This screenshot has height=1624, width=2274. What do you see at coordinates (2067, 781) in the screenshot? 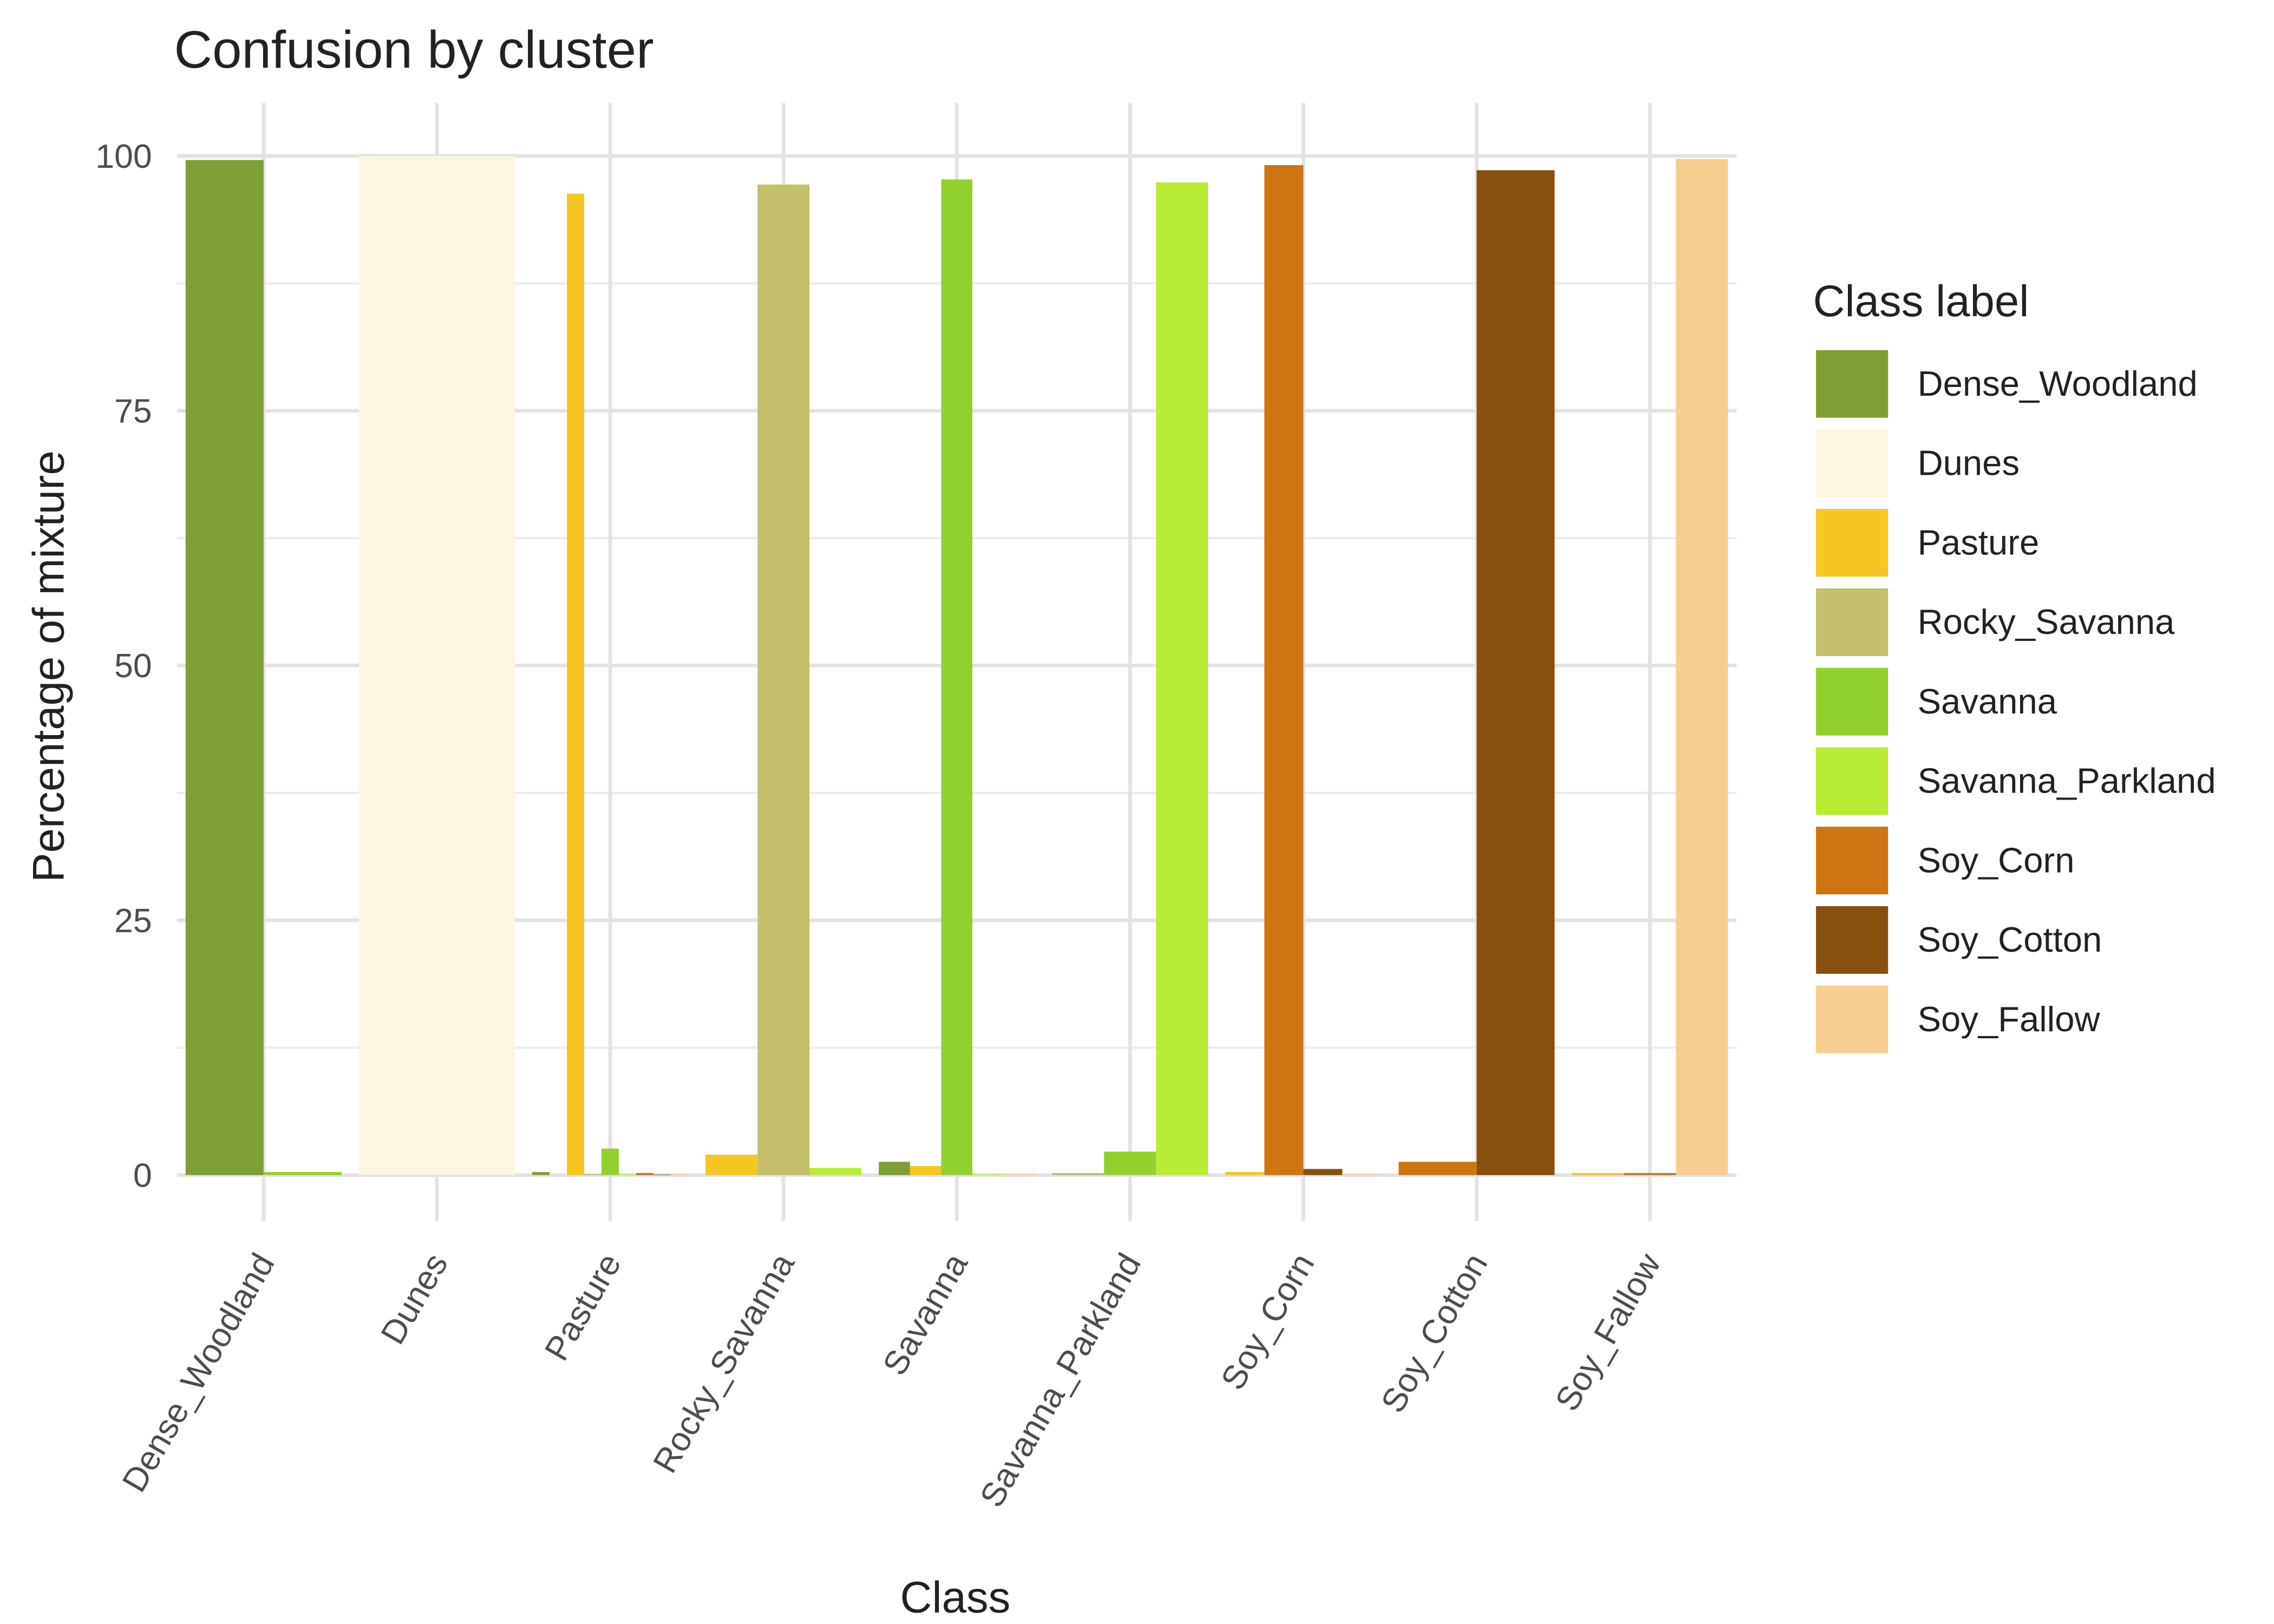
I see `legend-label: Savanna_Parkland` at bounding box center [2067, 781].